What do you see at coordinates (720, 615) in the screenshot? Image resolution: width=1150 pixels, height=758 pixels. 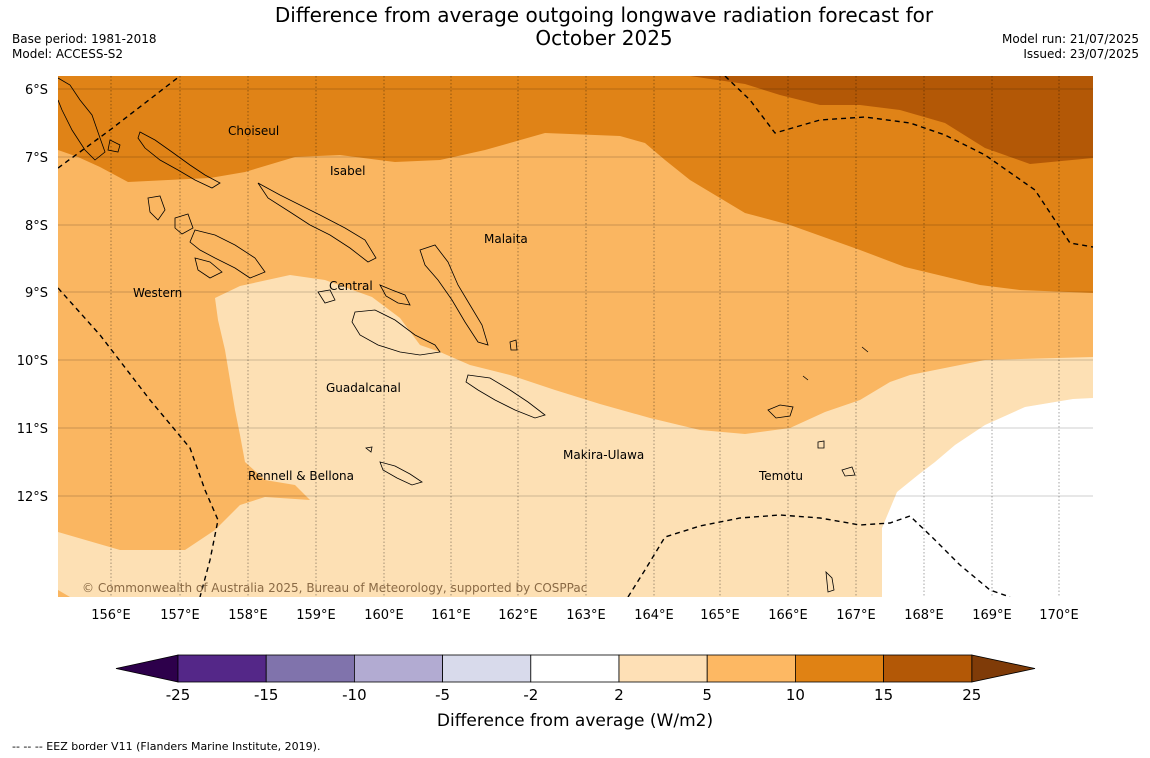 I see `lon-label: 165°E` at bounding box center [720, 615].